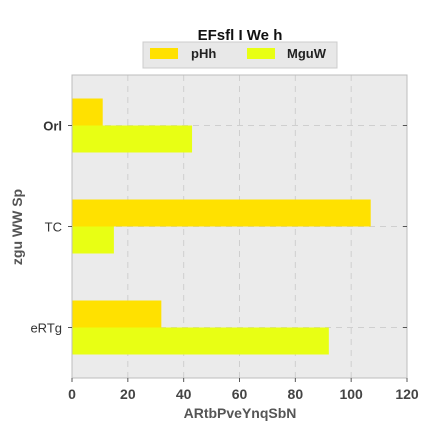 This screenshot has width=432, height=432. Describe the element at coordinates (240, 55) in the screenshot. I see `legend: pHh MguW` at that location.